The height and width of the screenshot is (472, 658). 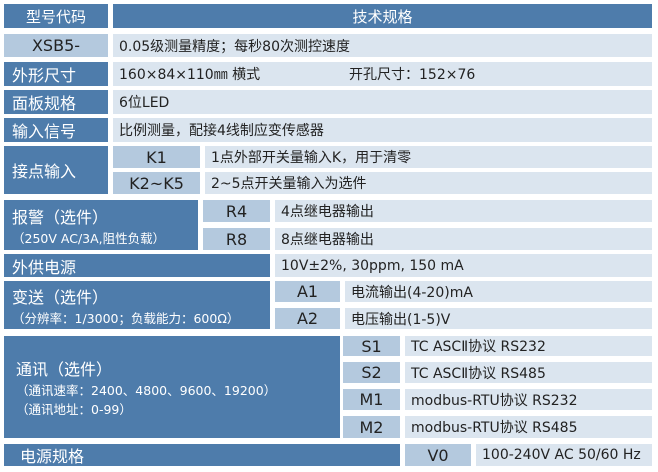 I want to click on alarm-code: R4, so click(x=236, y=211).